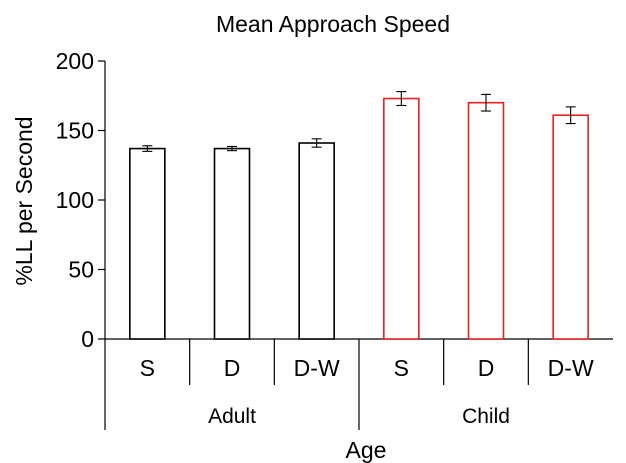 The height and width of the screenshot is (463, 626). I want to click on y-axis-ticks: 0 50 100 150 200, so click(80, 200).